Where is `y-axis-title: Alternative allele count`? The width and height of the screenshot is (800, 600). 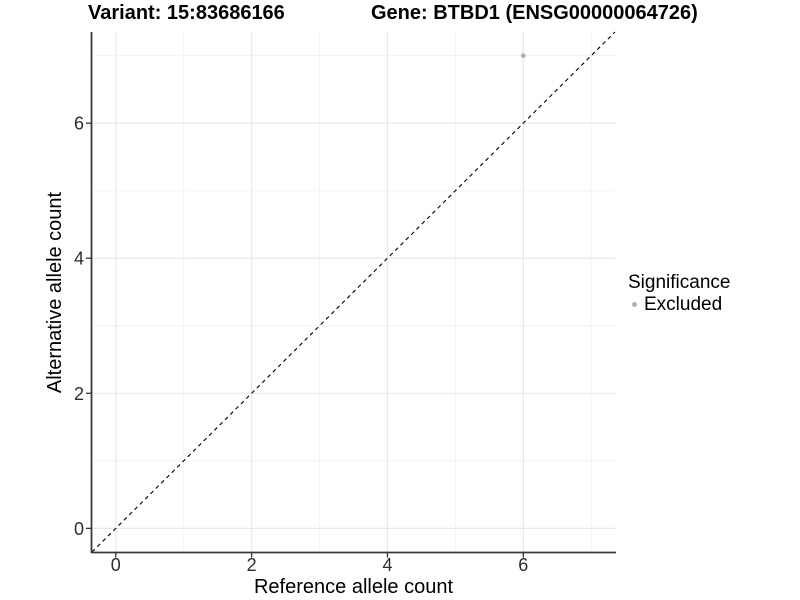
y-axis-title: Alternative allele count is located at coordinates (55, 292).